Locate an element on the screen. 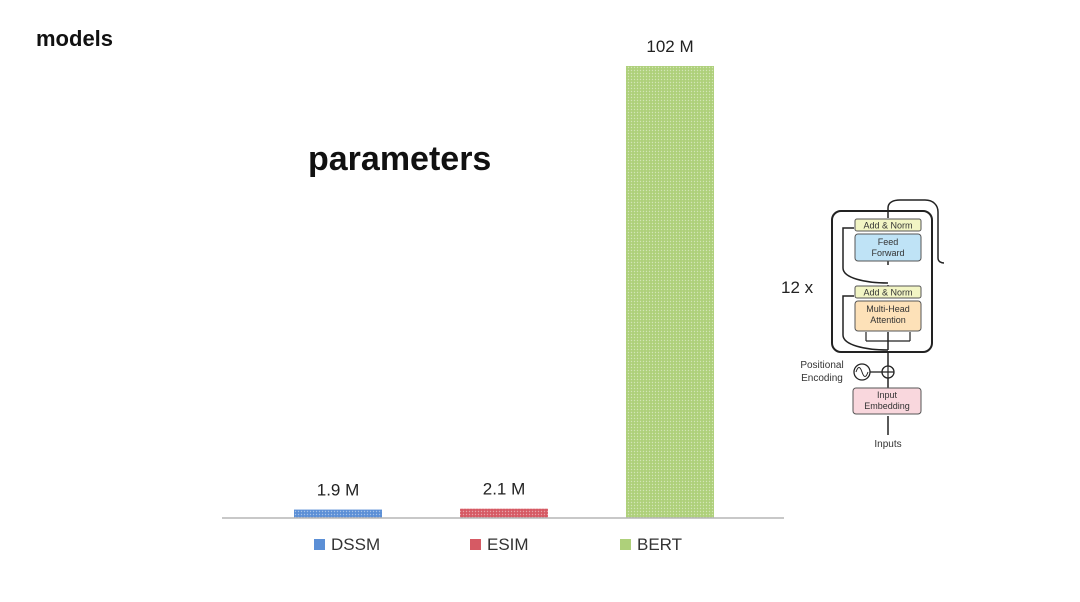  attention-box is located at coordinates (888, 316).